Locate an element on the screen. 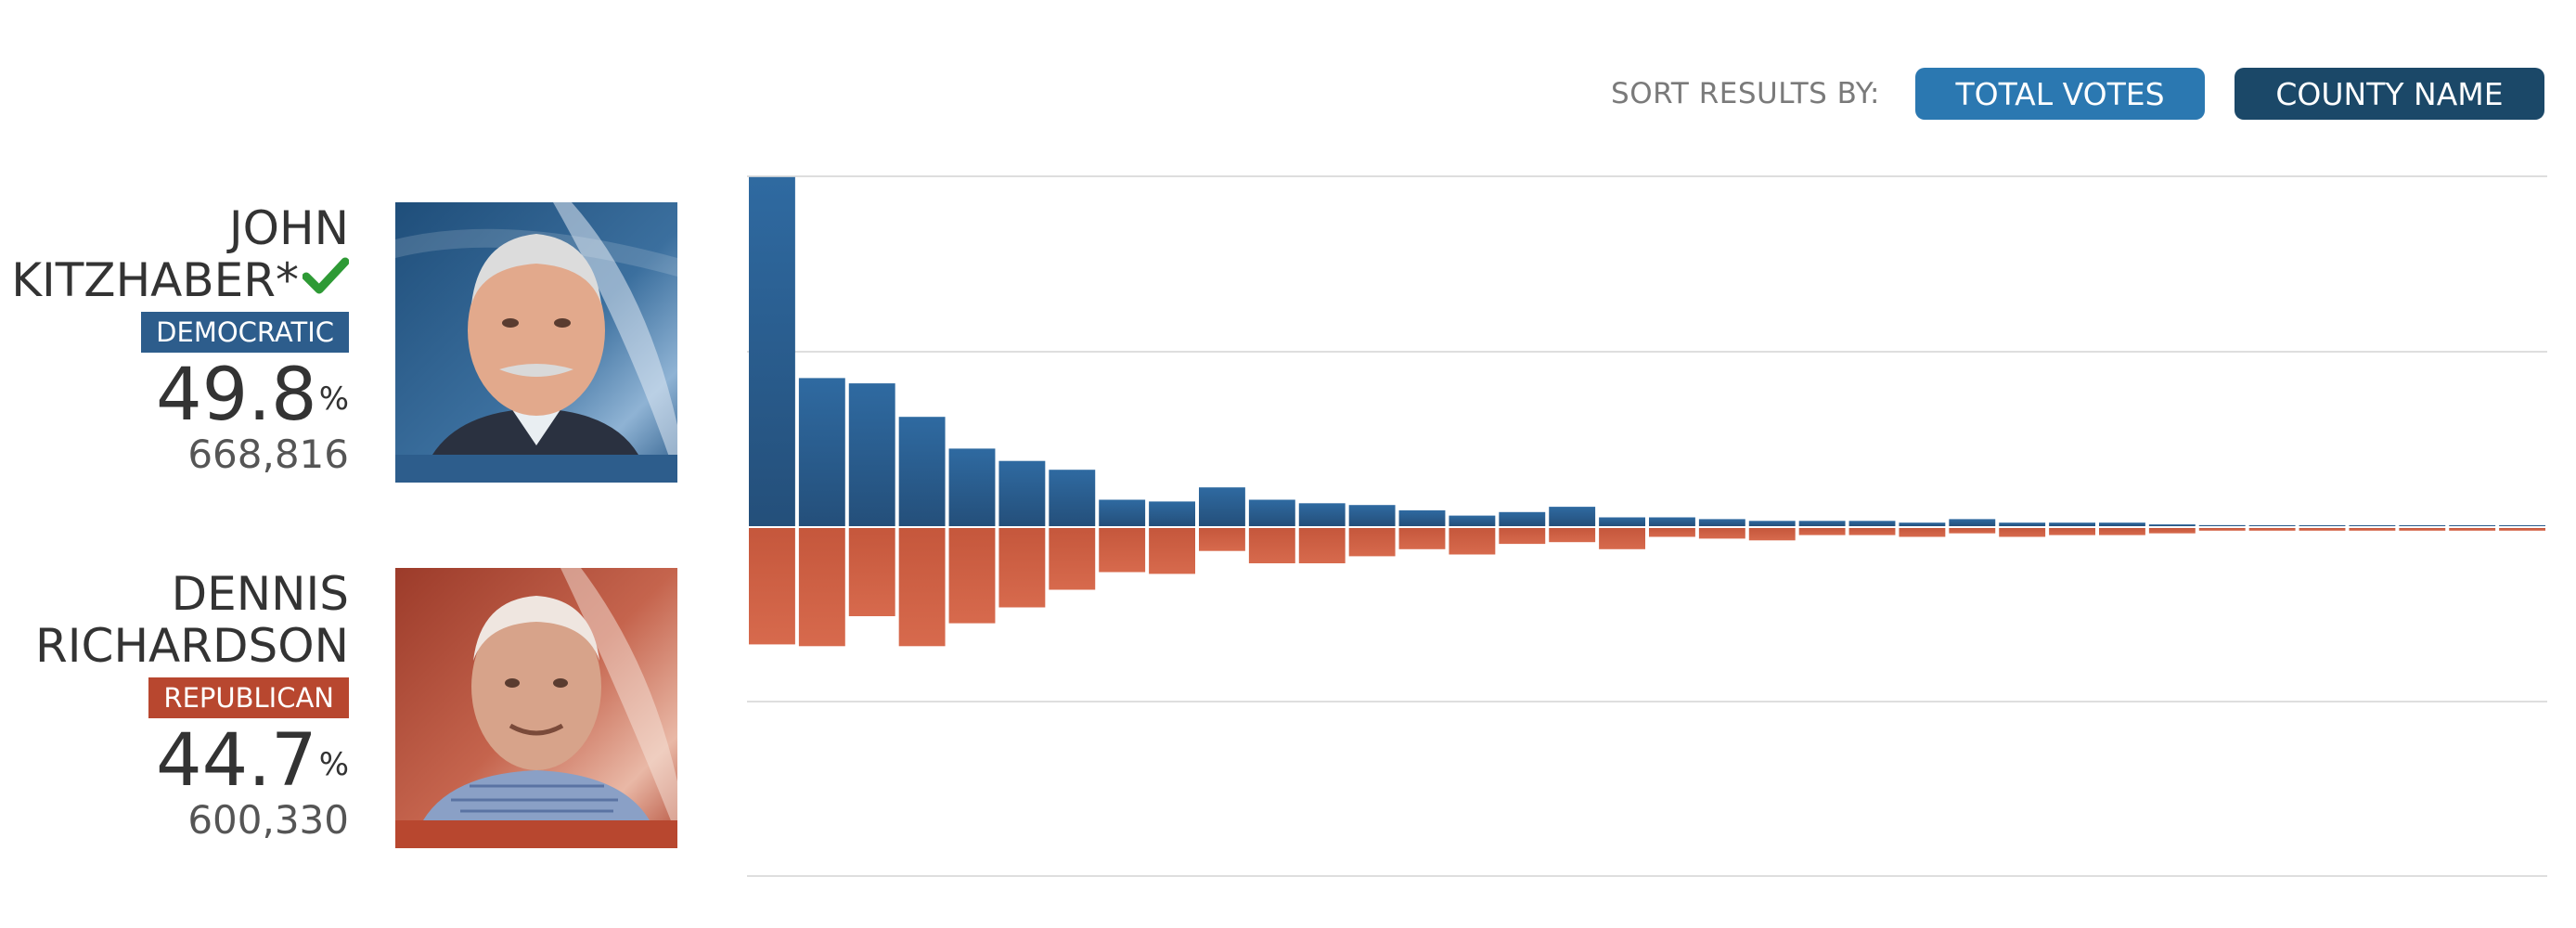  vote-percent: 44.7% is located at coordinates (174, 761).